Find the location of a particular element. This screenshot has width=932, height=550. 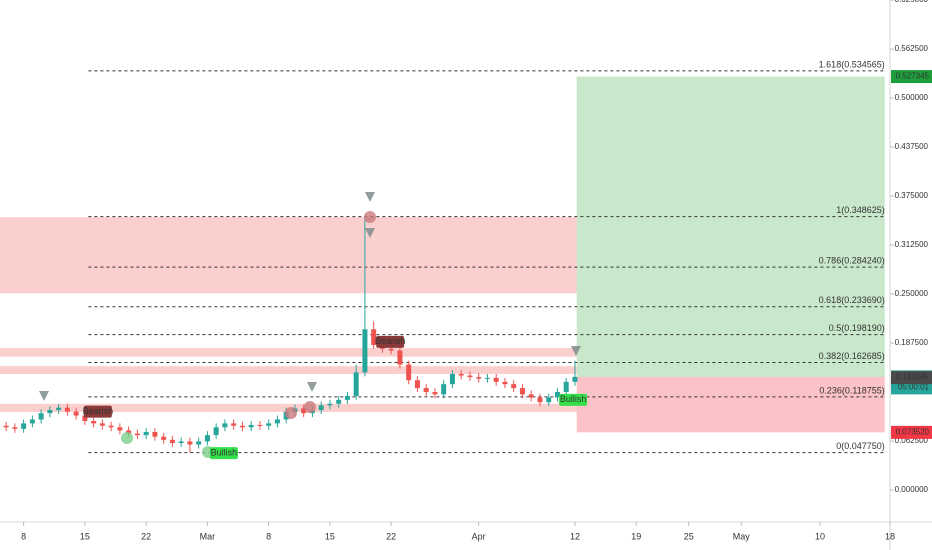

signal-badge is located at coordinates (390, 341).